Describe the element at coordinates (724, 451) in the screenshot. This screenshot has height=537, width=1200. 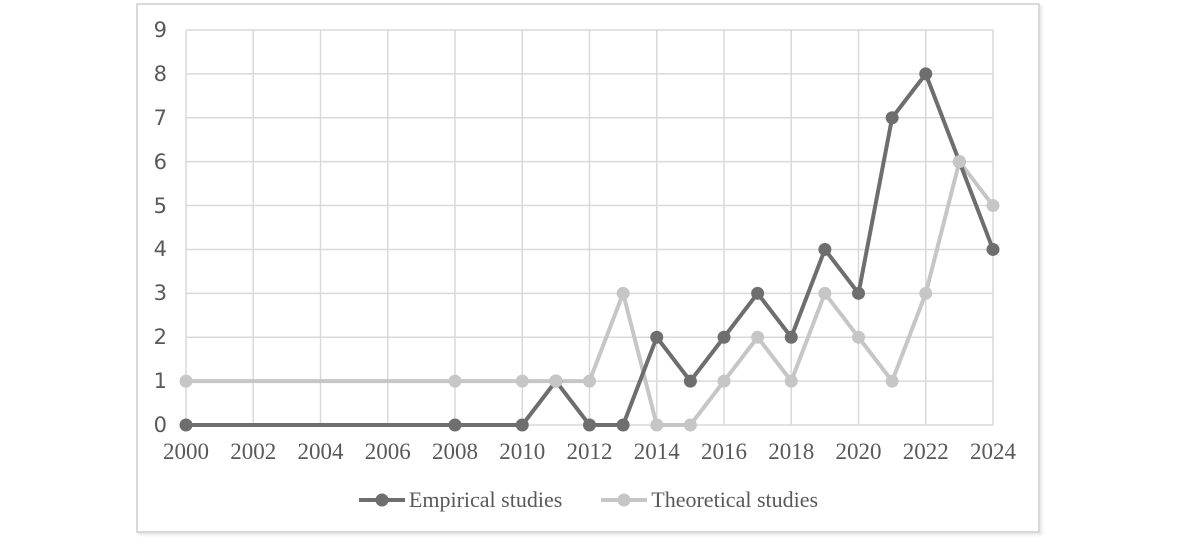
I see `x-tick-label: 2016` at that location.